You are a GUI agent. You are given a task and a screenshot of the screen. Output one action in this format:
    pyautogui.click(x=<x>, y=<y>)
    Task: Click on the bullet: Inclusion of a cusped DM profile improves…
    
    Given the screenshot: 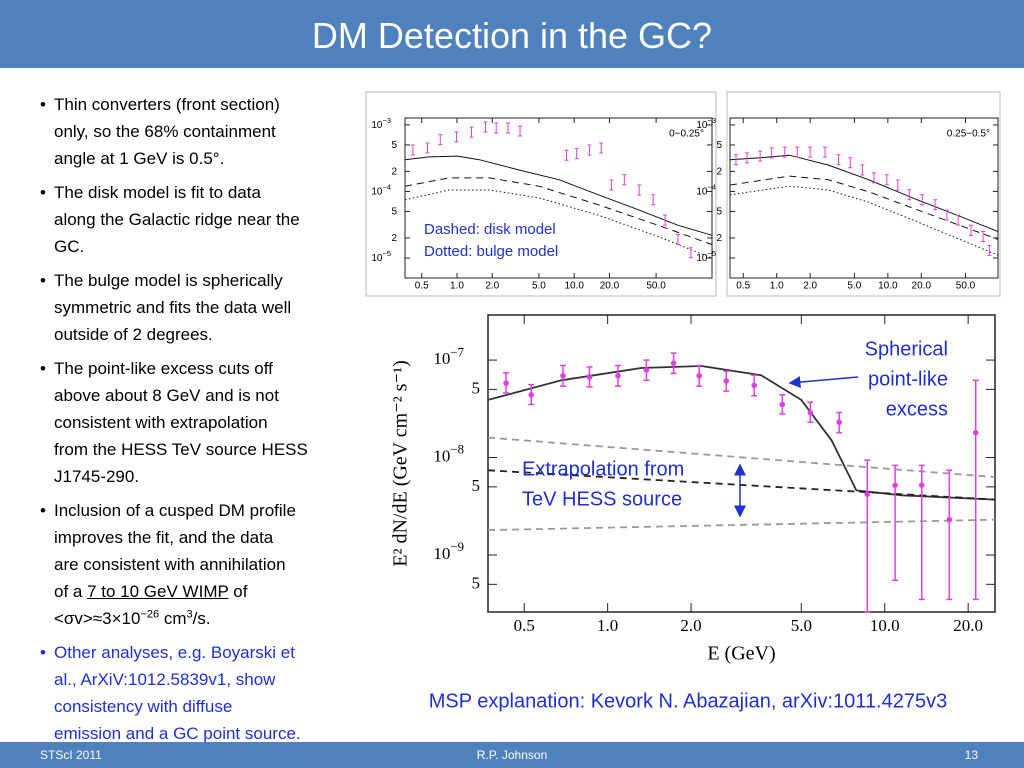 What is the action you would take?
    pyautogui.click(x=200, y=564)
    